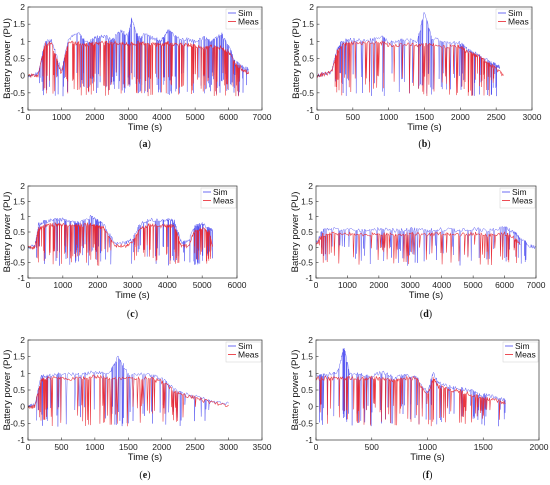 This screenshot has width=550, height=485. Describe the element at coordinates (536, 285) in the screenshot. I see `x-tick-label: 7000` at that location.